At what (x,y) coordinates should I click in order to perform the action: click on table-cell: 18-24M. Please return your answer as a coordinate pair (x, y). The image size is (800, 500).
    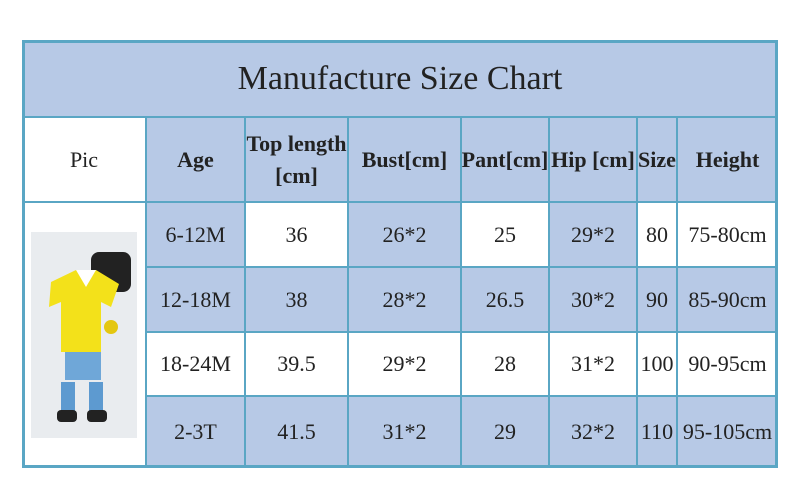
    Looking at the image, I should click on (195, 364).